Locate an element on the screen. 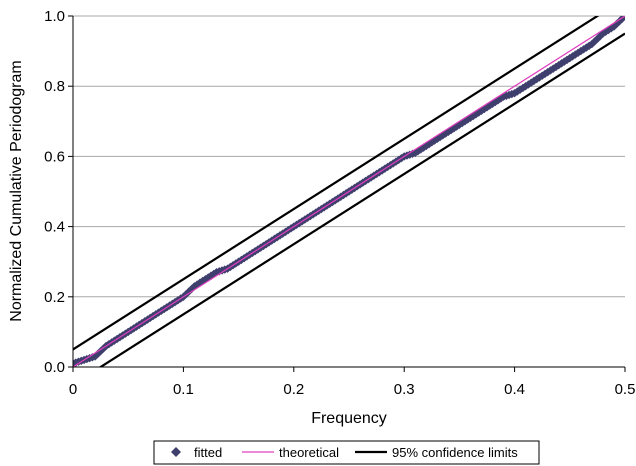  legend-fitted-marker-icon is located at coordinates (176, 452).